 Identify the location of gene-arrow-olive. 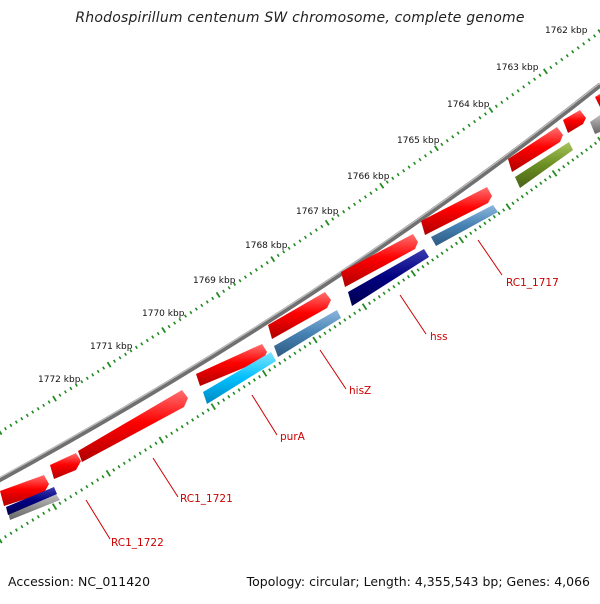
(544, 165).